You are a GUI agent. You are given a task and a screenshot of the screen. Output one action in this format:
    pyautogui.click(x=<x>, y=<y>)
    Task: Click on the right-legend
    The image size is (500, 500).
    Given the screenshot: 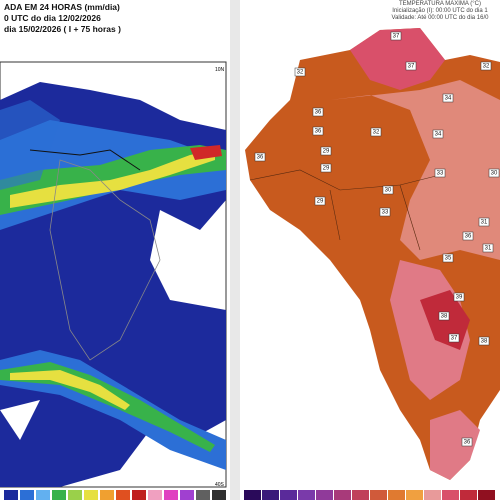 What is the action you would take?
    pyautogui.click(x=369, y=495)
    